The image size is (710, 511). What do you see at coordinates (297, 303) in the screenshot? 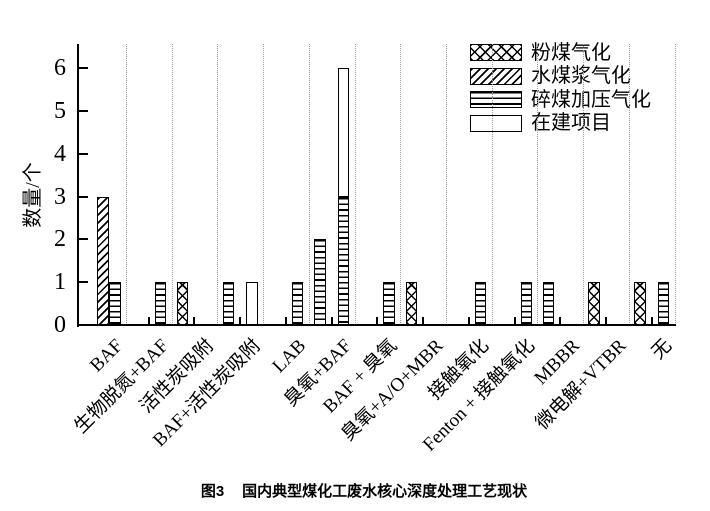
I see `bar-LAB-碎煤加压气化` at bounding box center [297, 303].